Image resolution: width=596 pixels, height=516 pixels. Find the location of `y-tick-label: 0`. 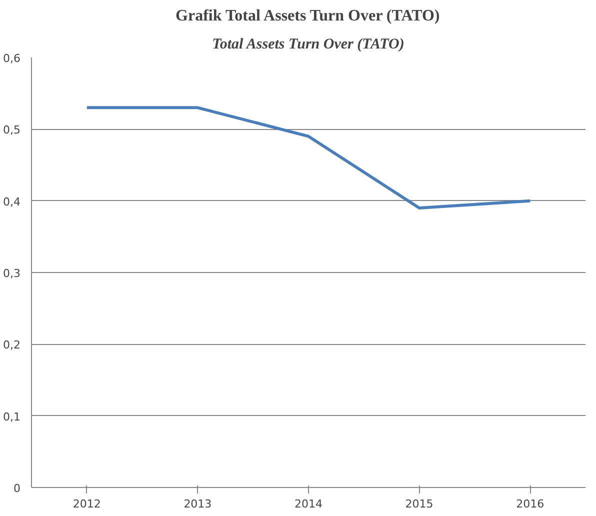

y-tick-label: 0 is located at coordinates (17, 488).